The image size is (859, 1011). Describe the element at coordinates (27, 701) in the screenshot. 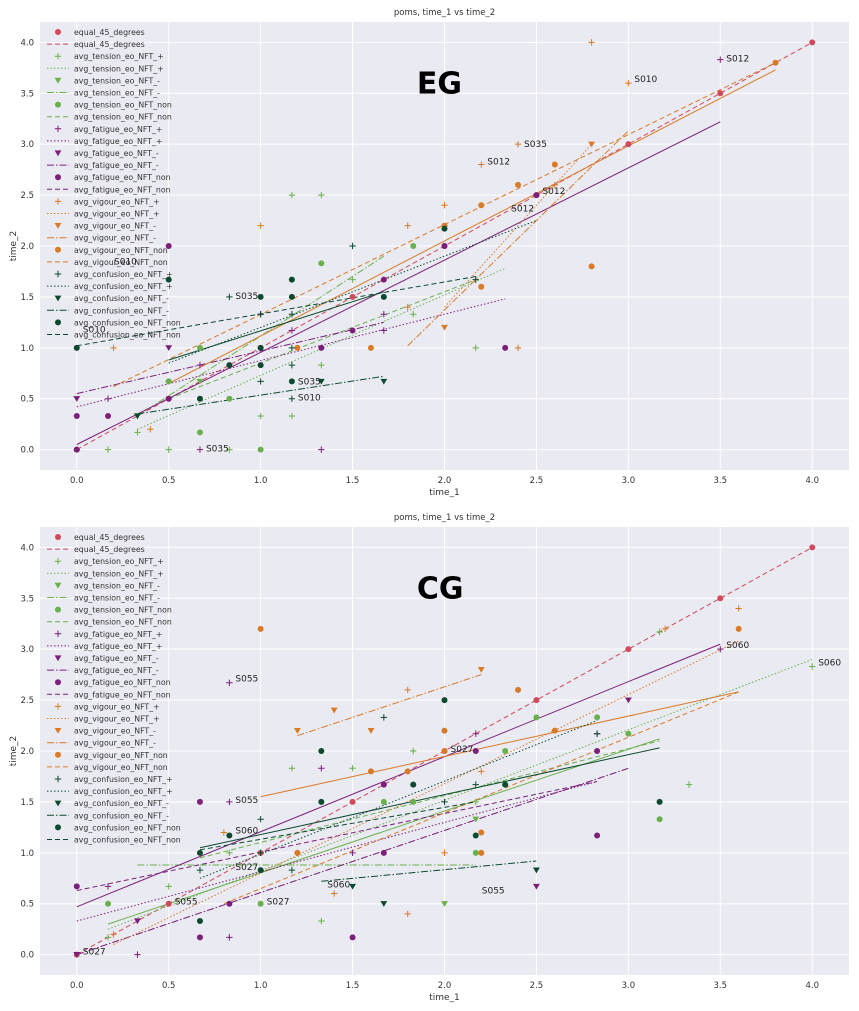

I see `y-tick-label: 2.5` at that location.